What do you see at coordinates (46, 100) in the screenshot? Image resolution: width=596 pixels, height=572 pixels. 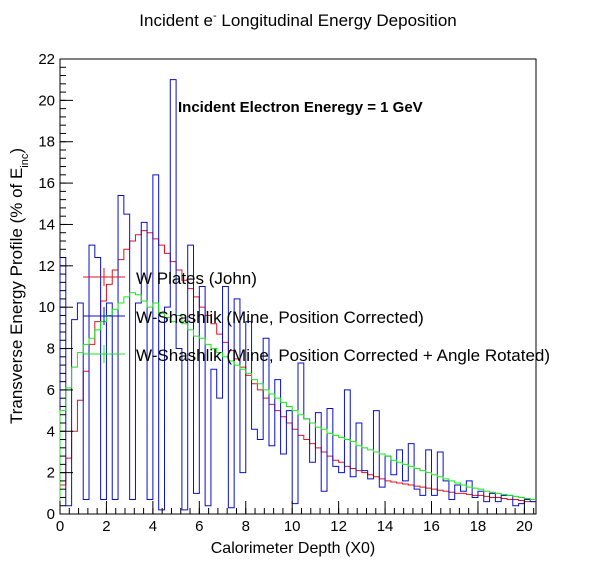 I see `y-tick-label: 20` at bounding box center [46, 100].